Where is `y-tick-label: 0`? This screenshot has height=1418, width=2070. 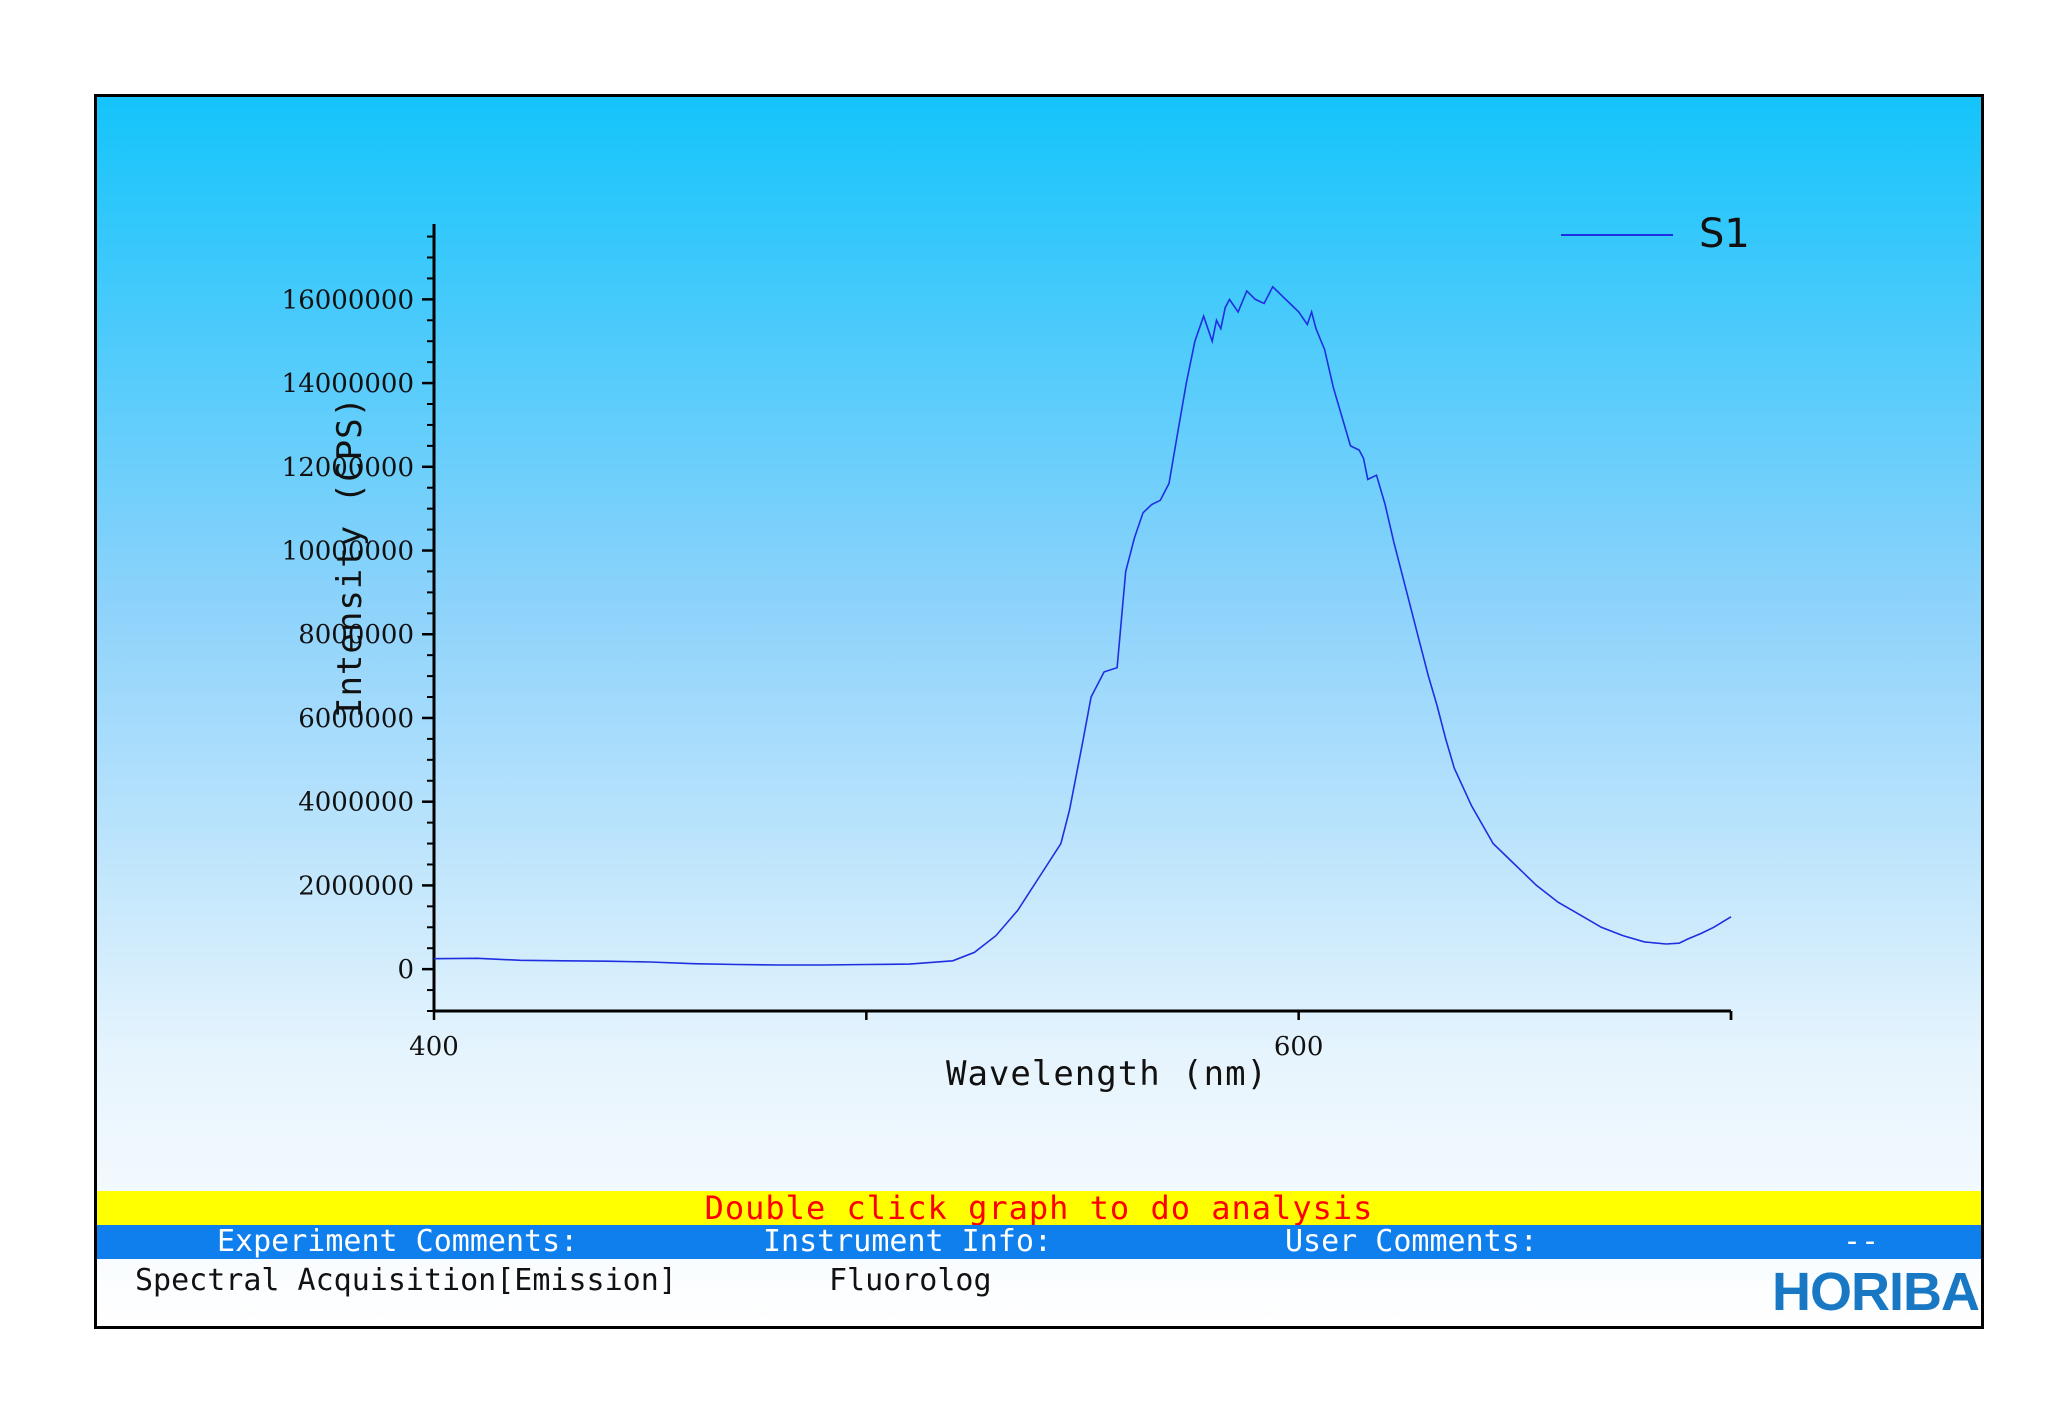
y-tick-label: 0 is located at coordinates (405, 970).